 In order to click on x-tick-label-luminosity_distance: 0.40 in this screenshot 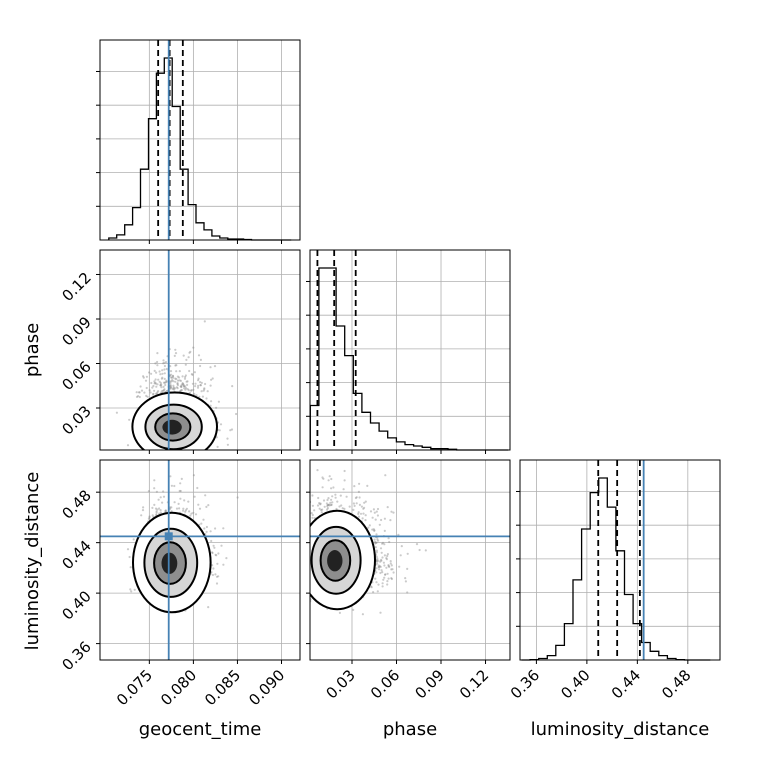, I will do `click(575, 684)`.